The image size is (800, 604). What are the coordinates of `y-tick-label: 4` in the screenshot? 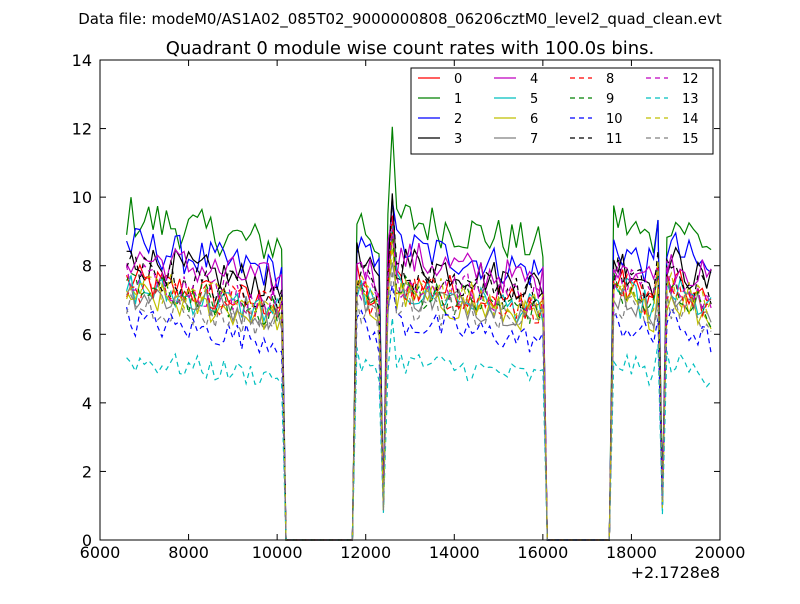 It's located at (87, 403).